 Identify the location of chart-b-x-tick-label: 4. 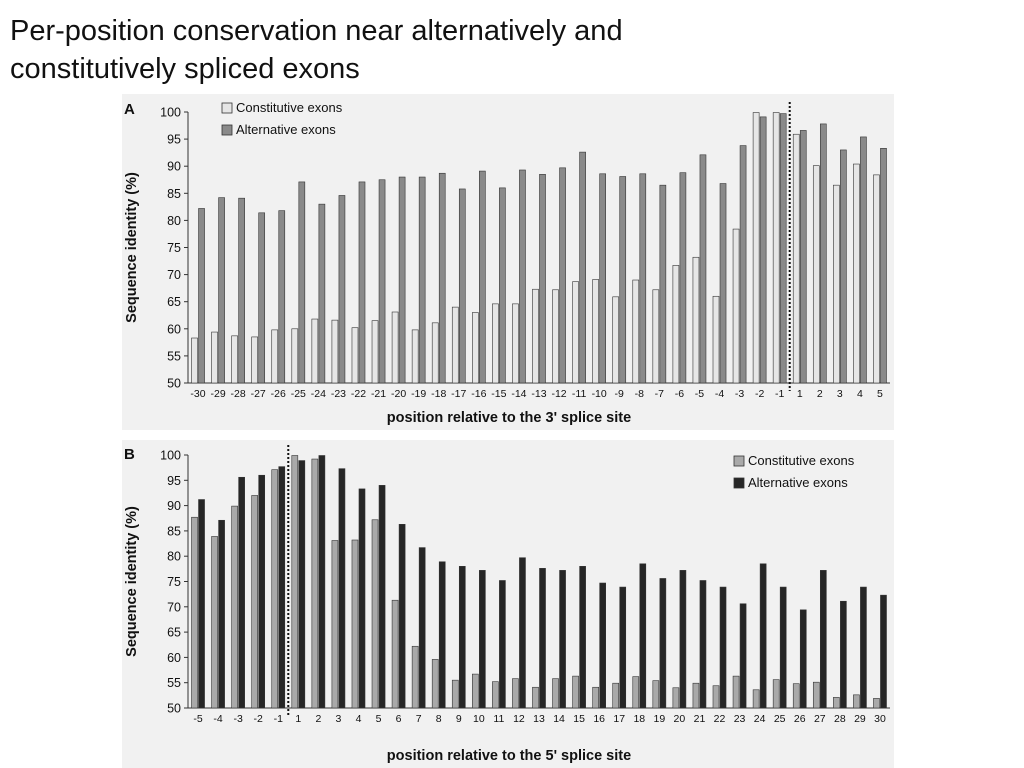
(359, 719).